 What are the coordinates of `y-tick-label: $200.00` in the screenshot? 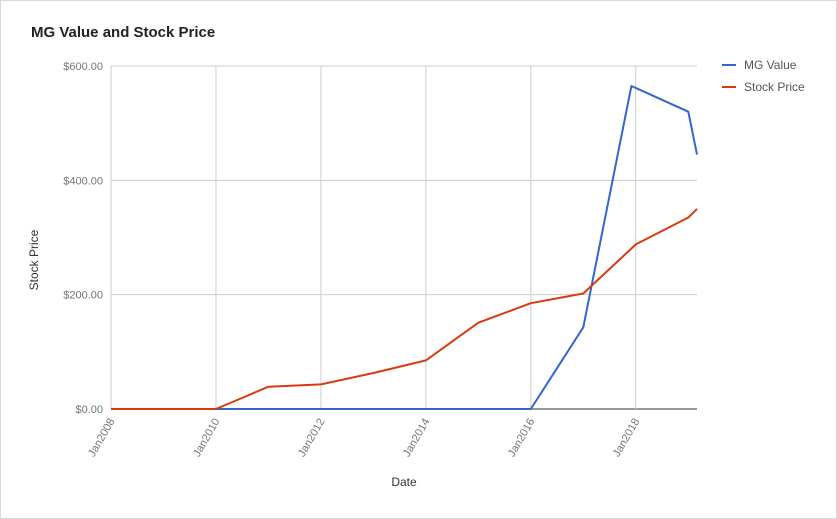 It's located at (83, 296).